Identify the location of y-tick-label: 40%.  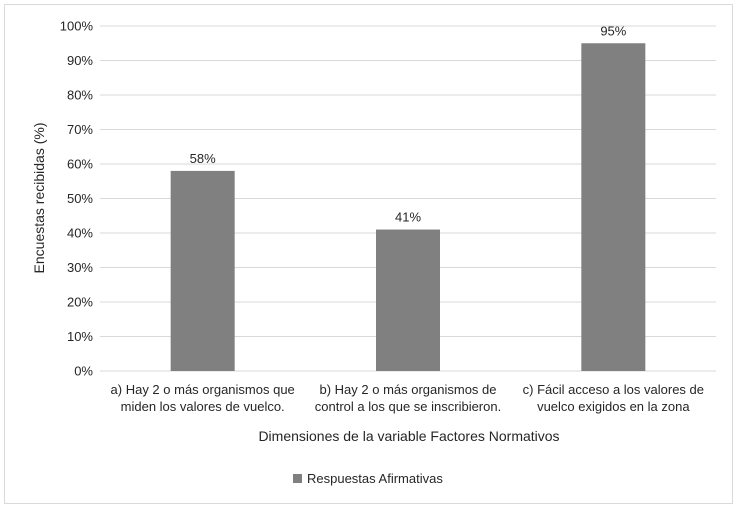
(80, 233).